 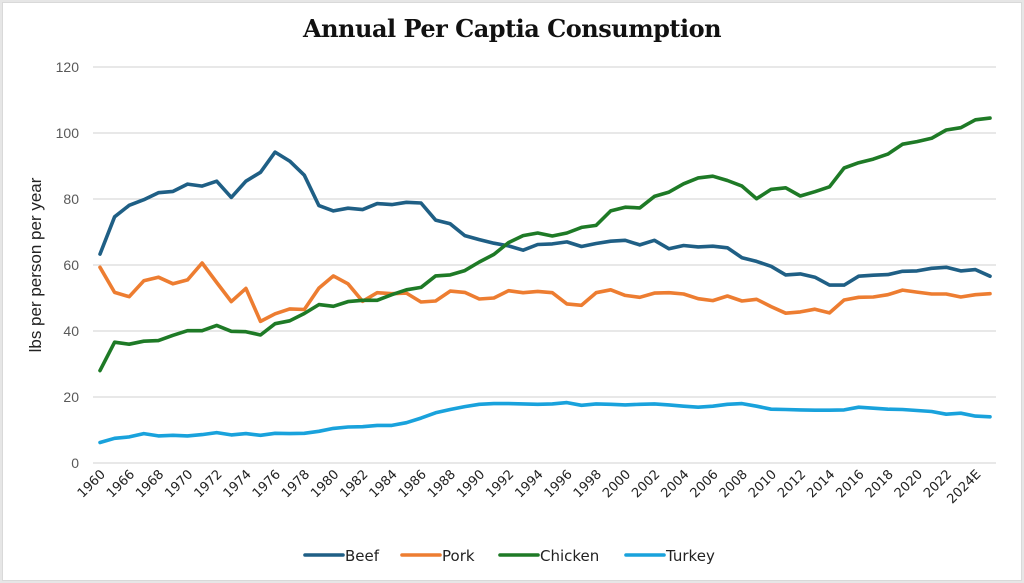 What do you see at coordinates (71, 199) in the screenshot?
I see `y-tick-label: 80` at bounding box center [71, 199].